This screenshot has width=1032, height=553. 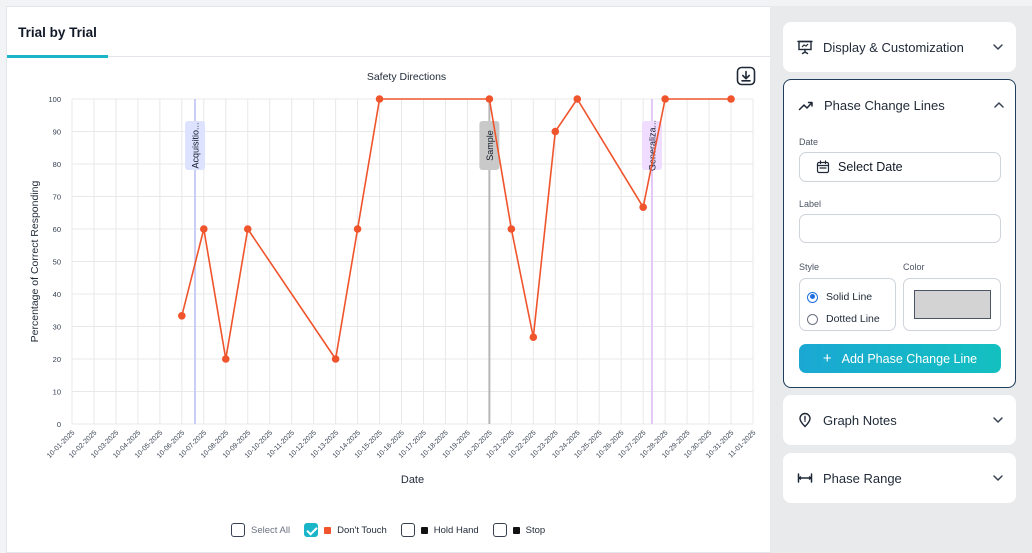 I want to click on color-swatch, so click(x=952, y=304).